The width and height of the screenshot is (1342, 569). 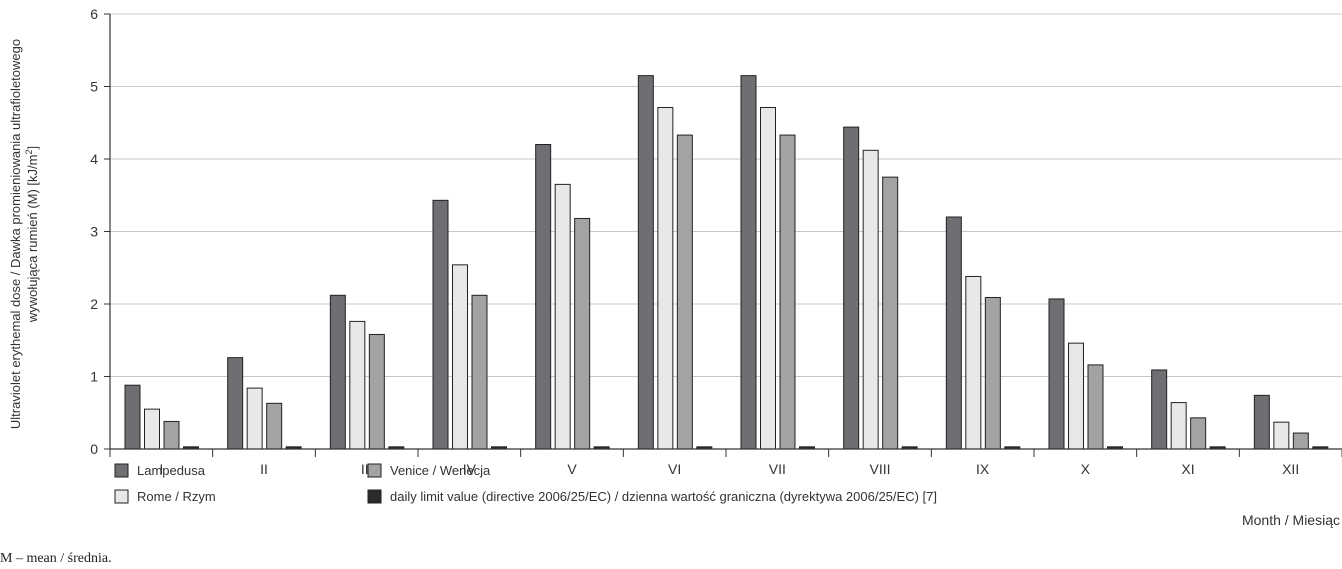 What do you see at coordinates (470, 469) in the screenshot?
I see `x-tick-label: IV` at bounding box center [470, 469].